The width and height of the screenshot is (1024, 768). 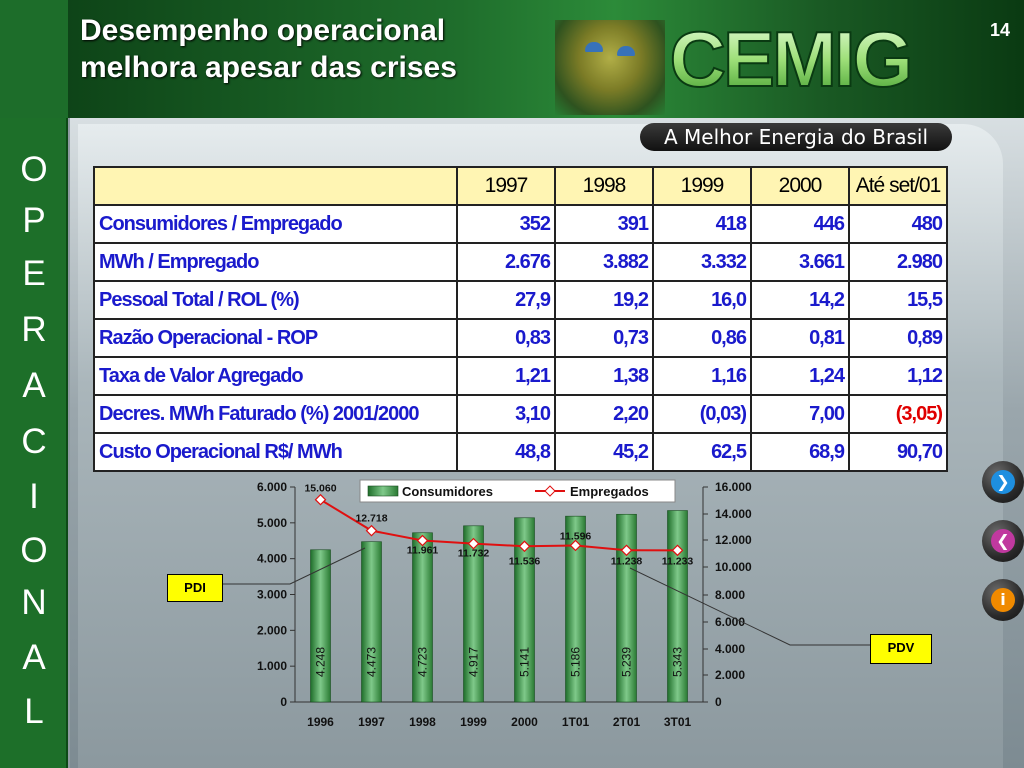 What do you see at coordinates (702, 186) in the screenshot?
I see `table-header-col: 1999` at bounding box center [702, 186].